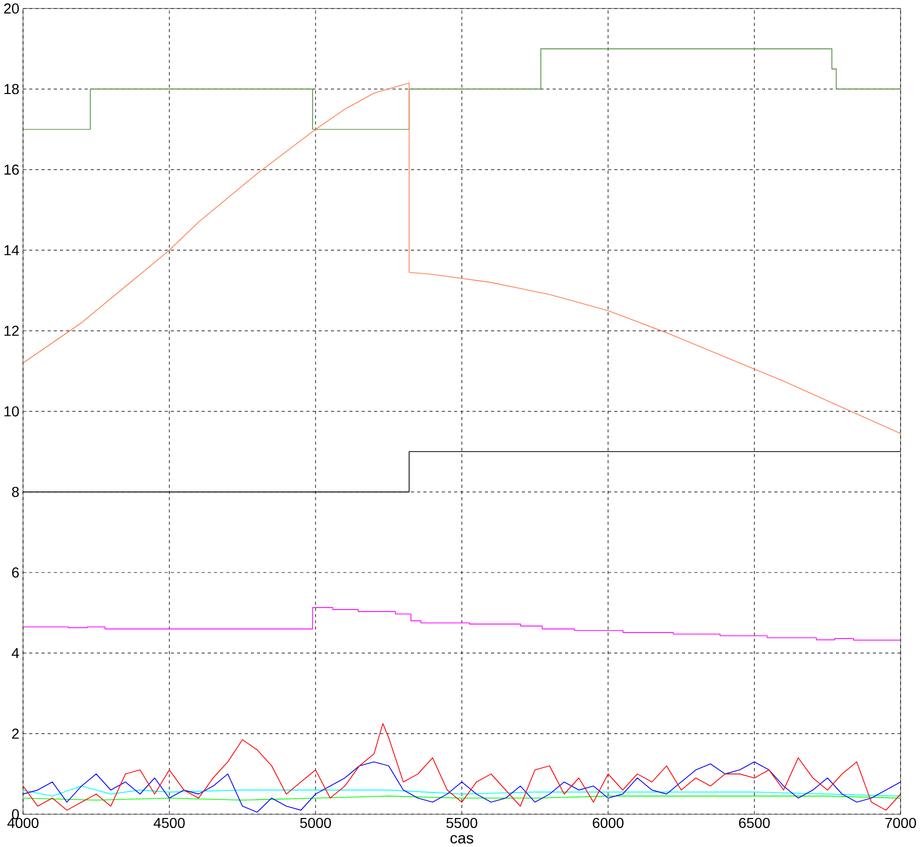 The height and width of the screenshot is (847, 920). Describe the element at coordinates (15, 733) in the screenshot. I see `y-tick-label: 2` at that location.